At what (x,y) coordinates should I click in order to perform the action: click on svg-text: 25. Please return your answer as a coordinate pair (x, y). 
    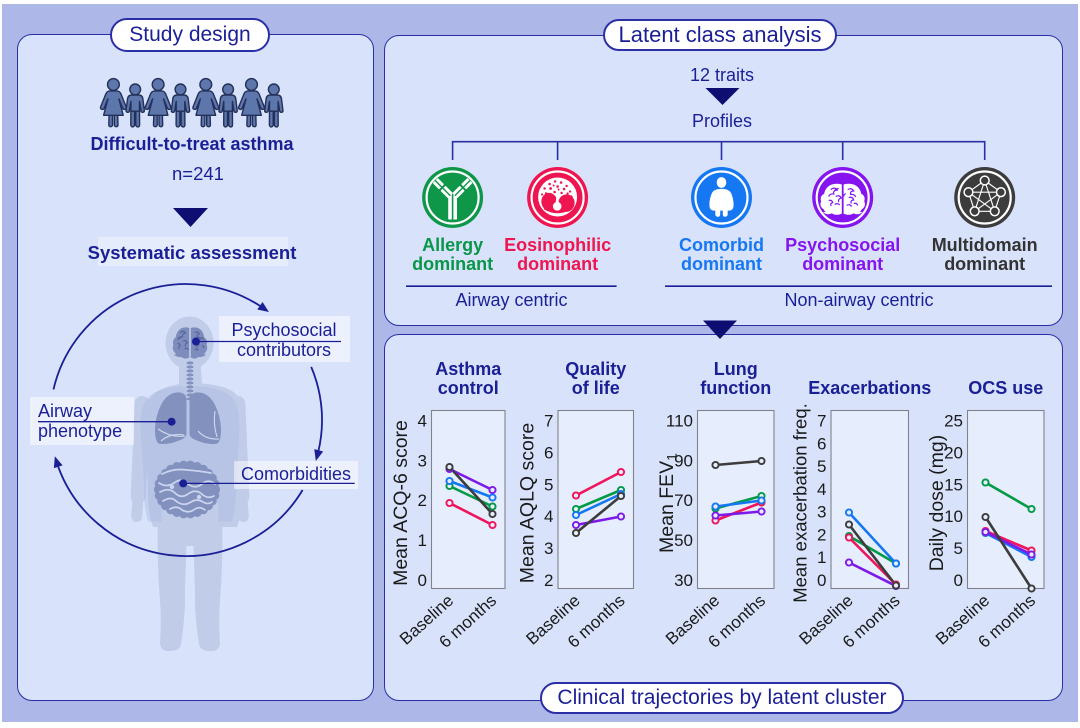
    Looking at the image, I should click on (953, 421).